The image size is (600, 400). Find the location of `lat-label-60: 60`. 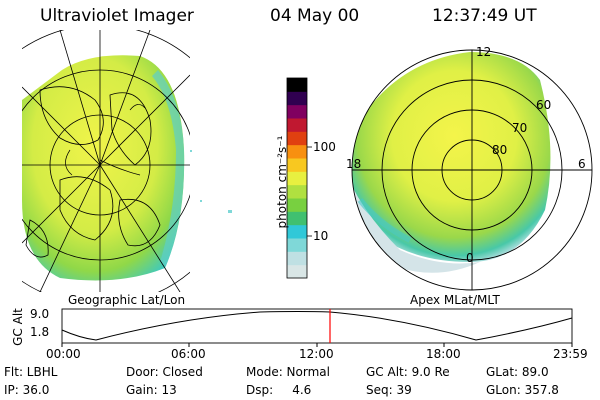

lat-label-60: 60 is located at coordinates (544, 105).